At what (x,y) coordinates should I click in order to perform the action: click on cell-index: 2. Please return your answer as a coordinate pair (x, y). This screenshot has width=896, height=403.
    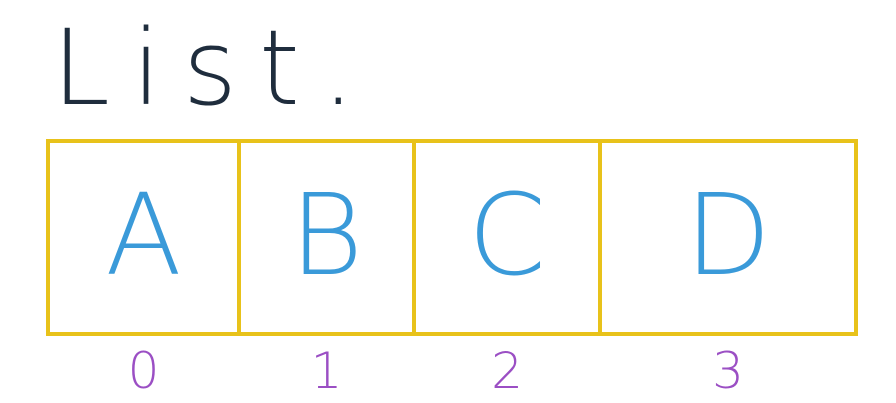
    Looking at the image, I should click on (507, 371).